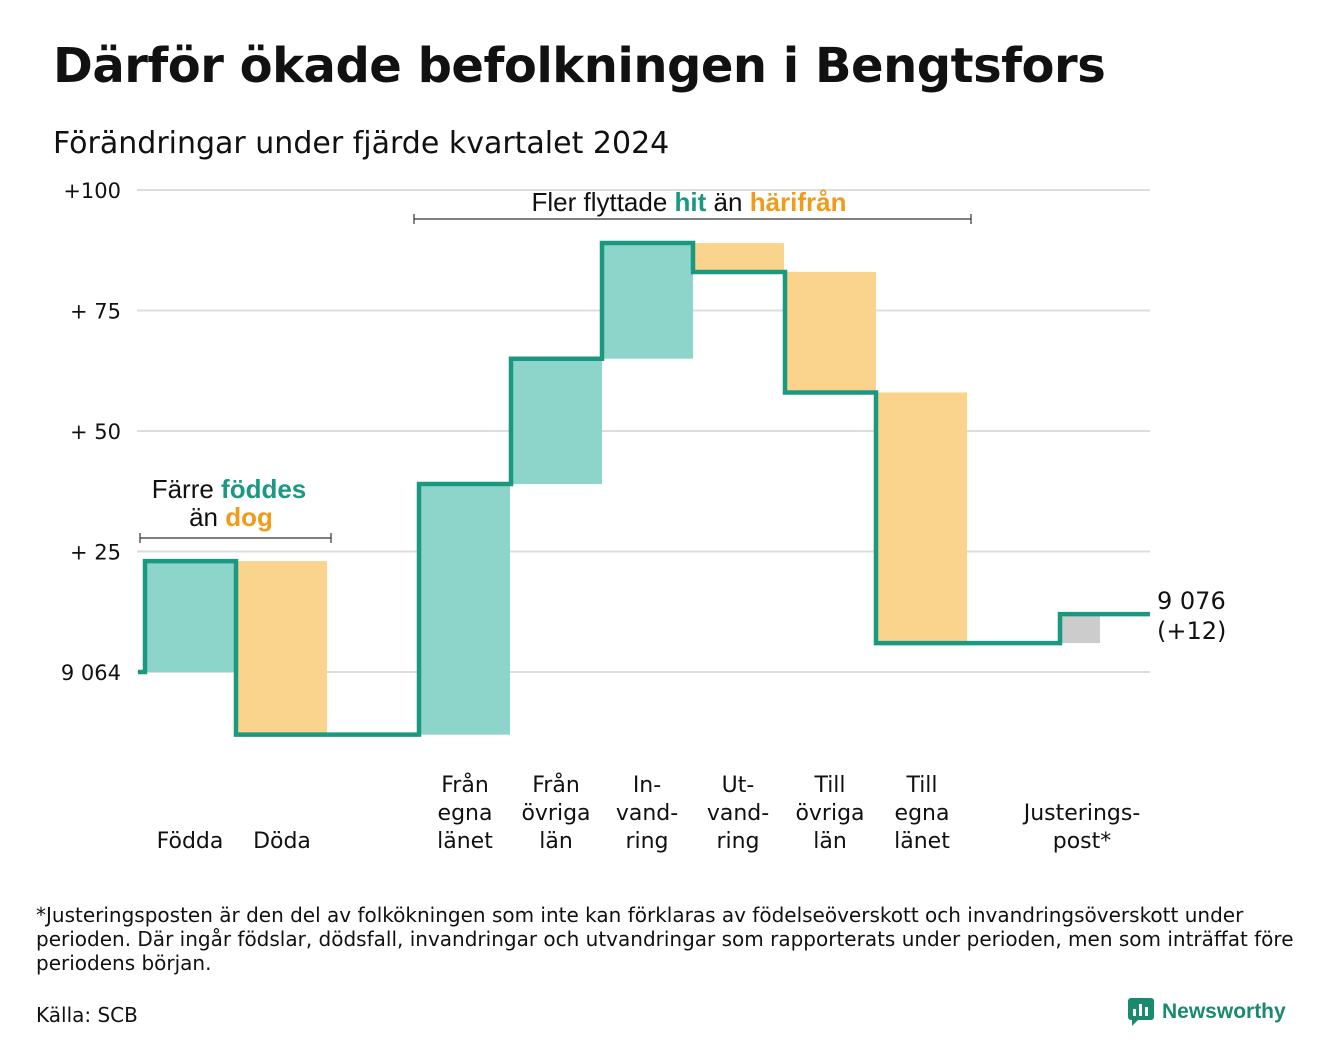 This screenshot has width=1340, height=1060. Describe the element at coordinates (1082, 841) in the screenshot. I see `category-label: post*` at that location.